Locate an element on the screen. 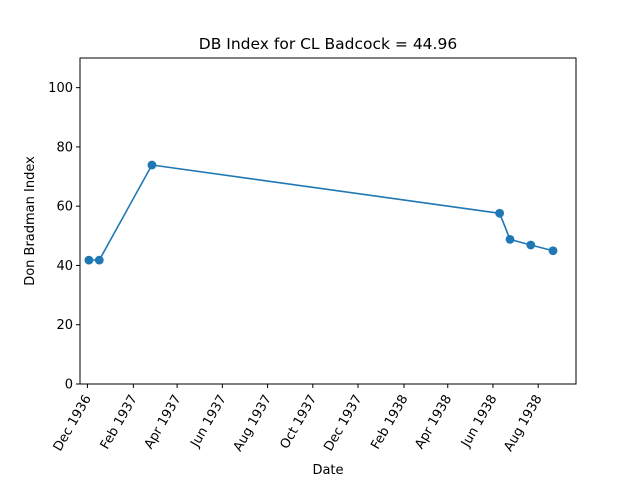 This screenshot has width=640, height=480. y-tick-label: 100 is located at coordinates (60, 88).